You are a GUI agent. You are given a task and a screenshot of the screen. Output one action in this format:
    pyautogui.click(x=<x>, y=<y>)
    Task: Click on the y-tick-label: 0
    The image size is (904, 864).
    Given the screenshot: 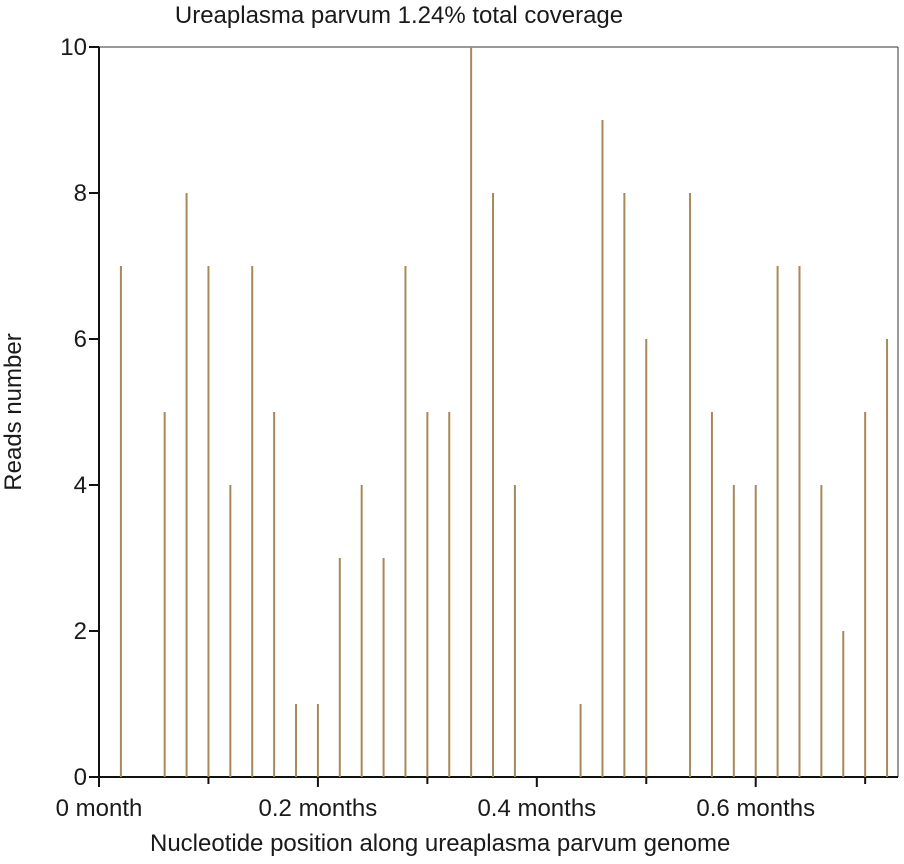 What is the action you would take?
    pyautogui.click(x=80, y=777)
    